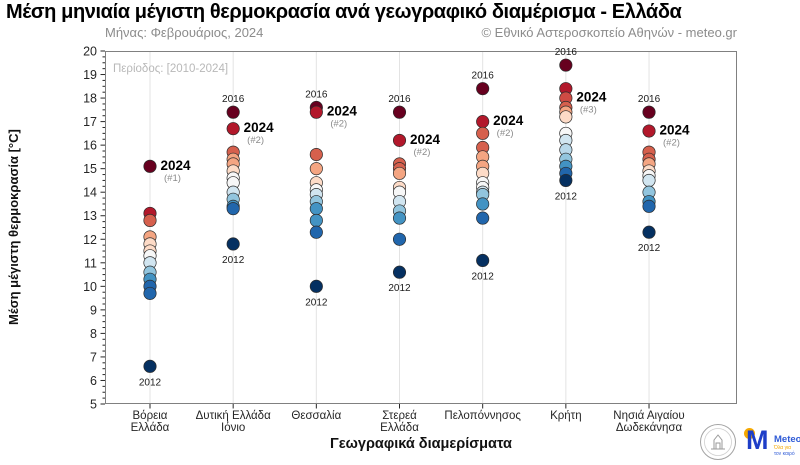 Image resolution: width=800 pixels, height=465 pixels. I want to click on y-tick-label: 11, so click(90, 263).